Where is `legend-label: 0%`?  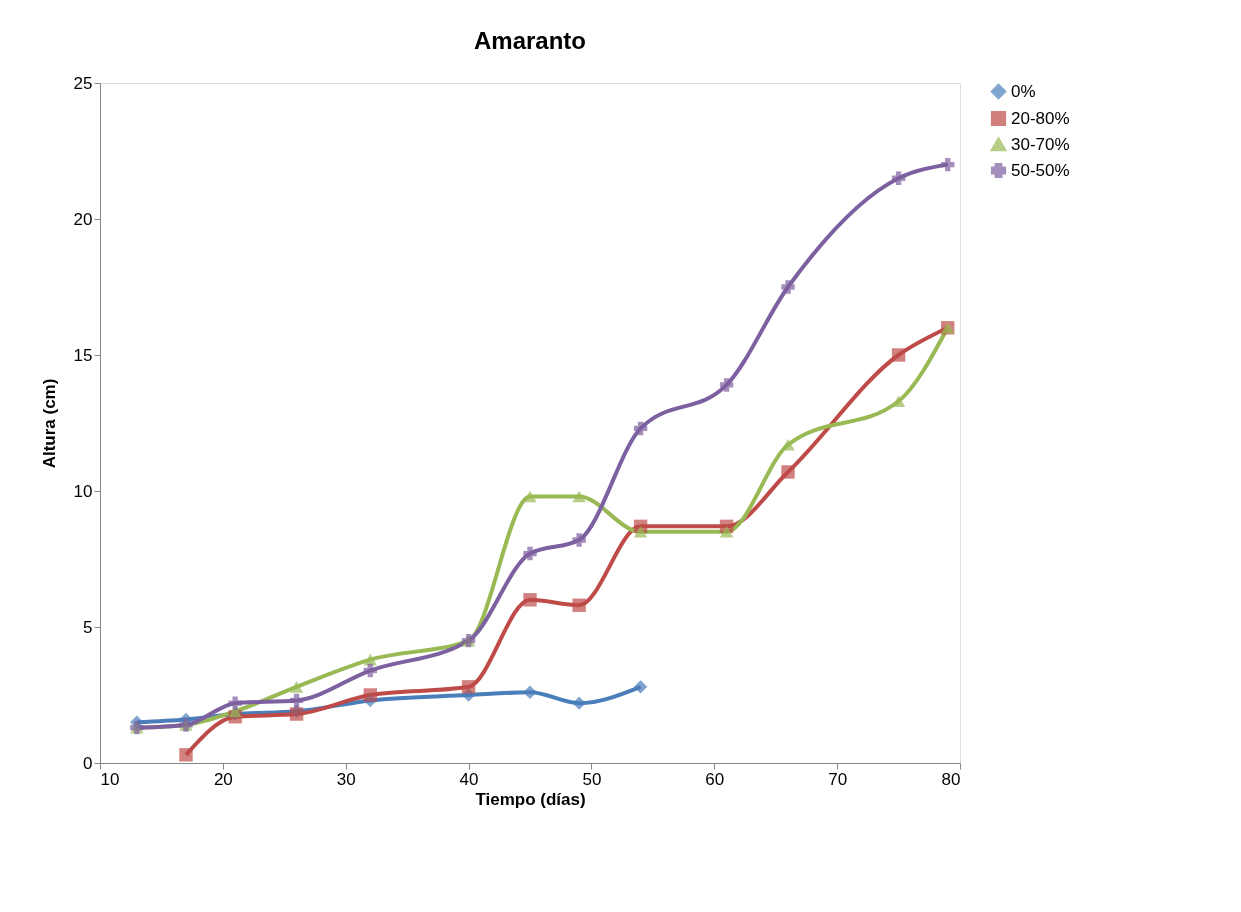
legend-label: 0% is located at coordinates (1023, 91).